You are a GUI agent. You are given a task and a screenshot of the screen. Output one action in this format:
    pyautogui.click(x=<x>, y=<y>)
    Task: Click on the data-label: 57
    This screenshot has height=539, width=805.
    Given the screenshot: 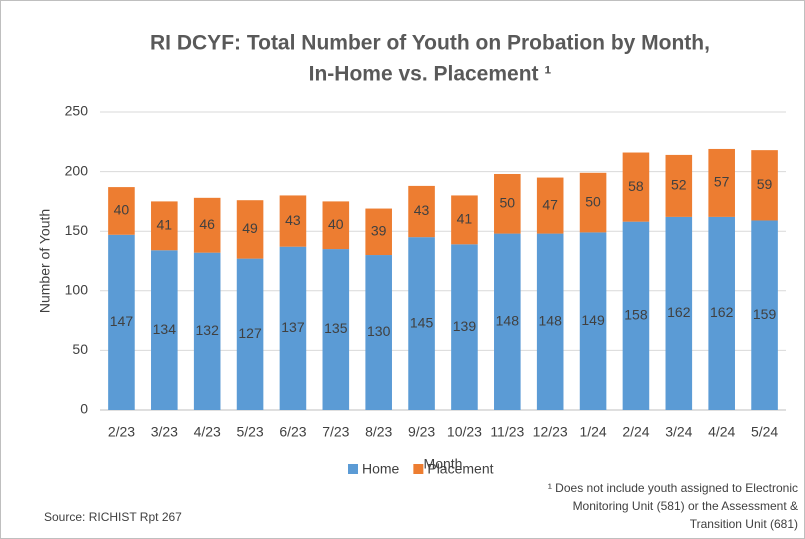 What is the action you would take?
    pyautogui.click(x=722, y=182)
    